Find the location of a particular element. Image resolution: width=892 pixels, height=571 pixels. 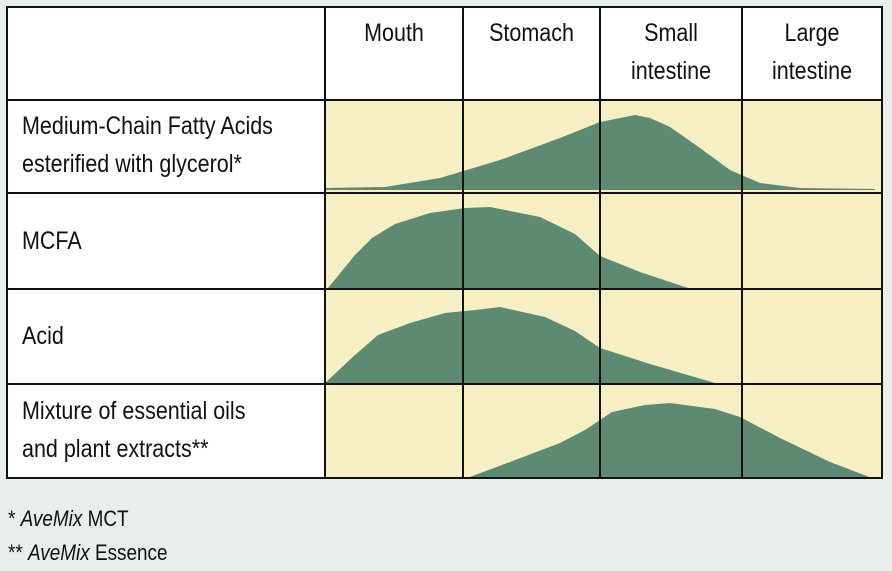

footnote-product: Essence is located at coordinates (131, 552).